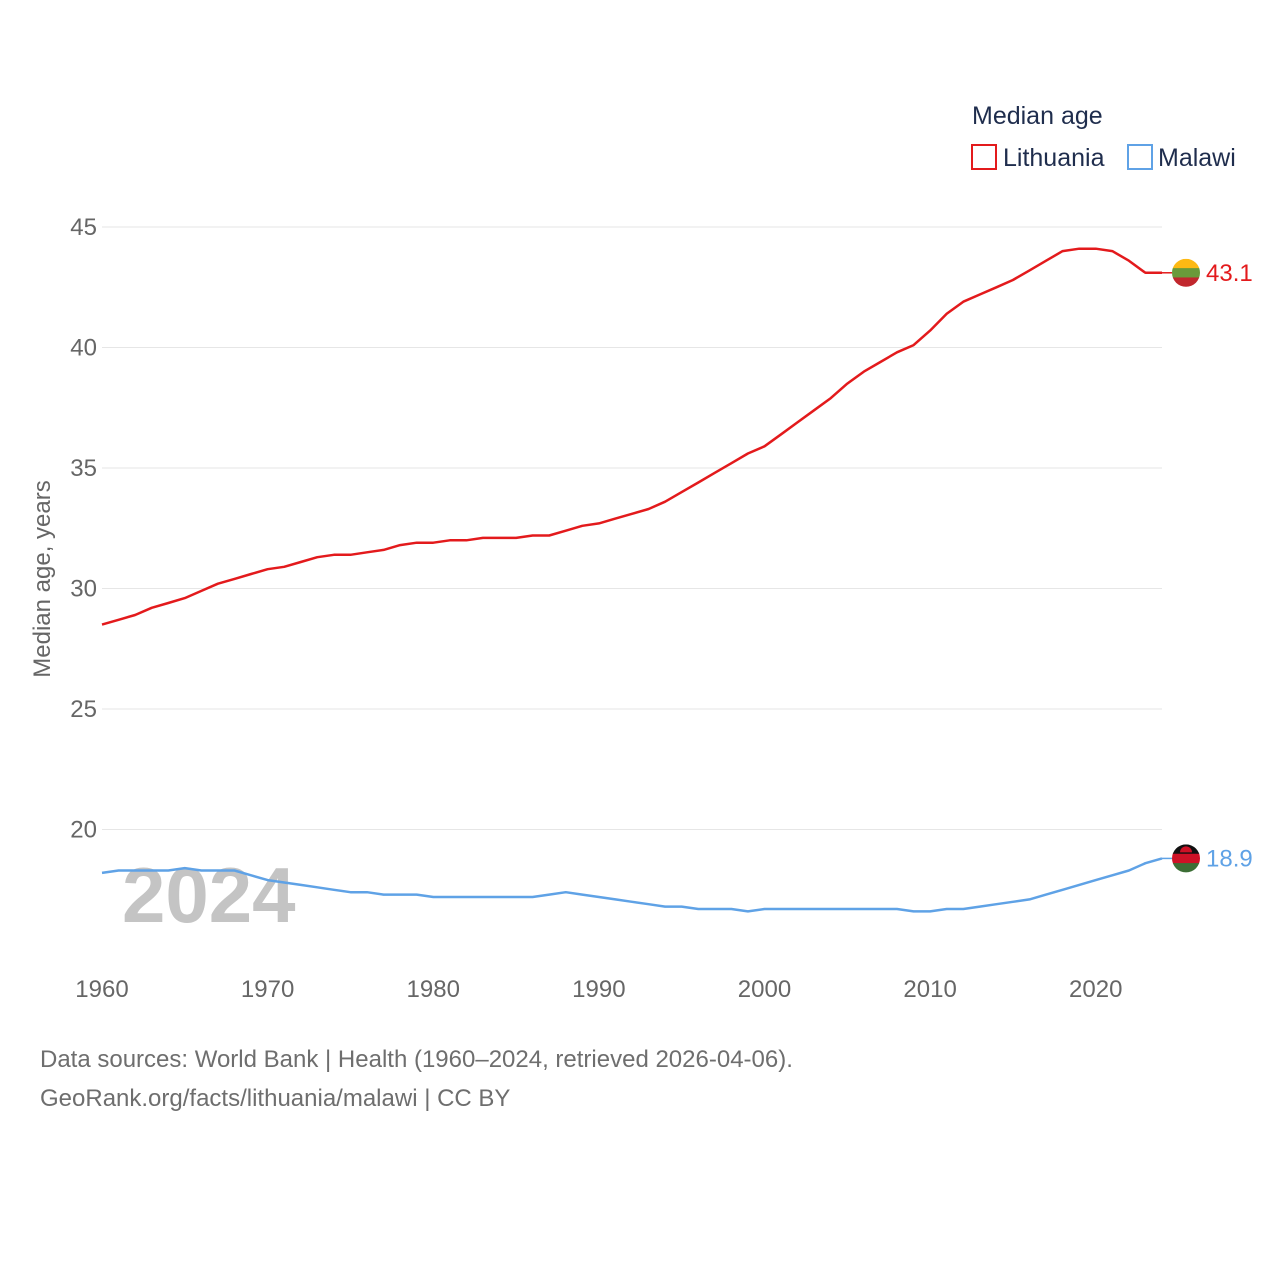 This screenshot has width=1280, height=1280. Describe the element at coordinates (764, 989) in the screenshot. I see `x-tick-label-2000: 2000` at that location.